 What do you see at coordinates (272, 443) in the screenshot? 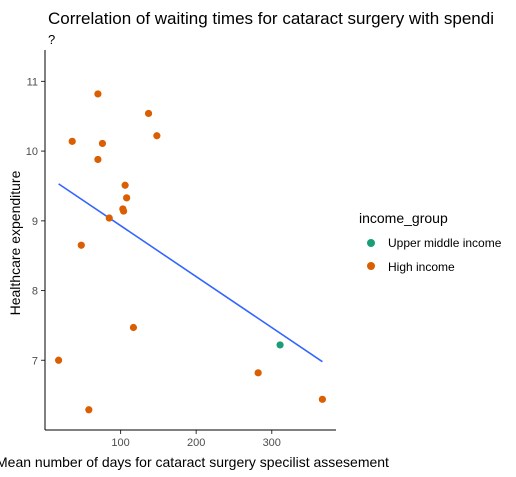
I see `x-tick-label: 300` at bounding box center [272, 443].